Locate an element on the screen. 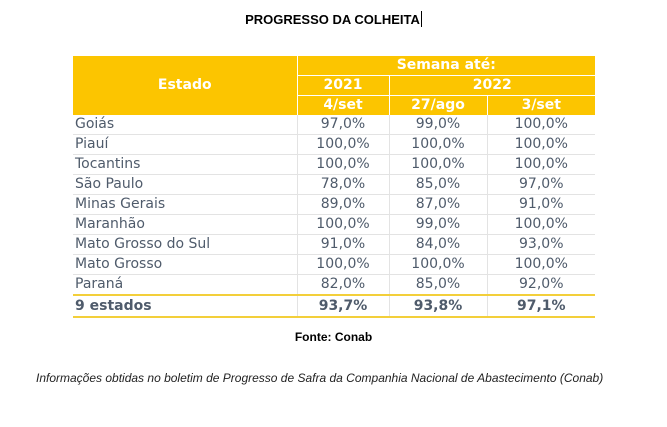  cell-state: Mato Grosso do Sul is located at coordinates (185, 244).